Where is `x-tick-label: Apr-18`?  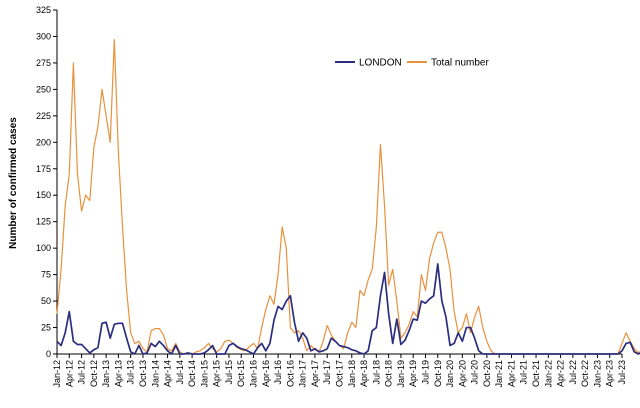 x-tick-label: Apr-18 is located at coordinates (364, 373).